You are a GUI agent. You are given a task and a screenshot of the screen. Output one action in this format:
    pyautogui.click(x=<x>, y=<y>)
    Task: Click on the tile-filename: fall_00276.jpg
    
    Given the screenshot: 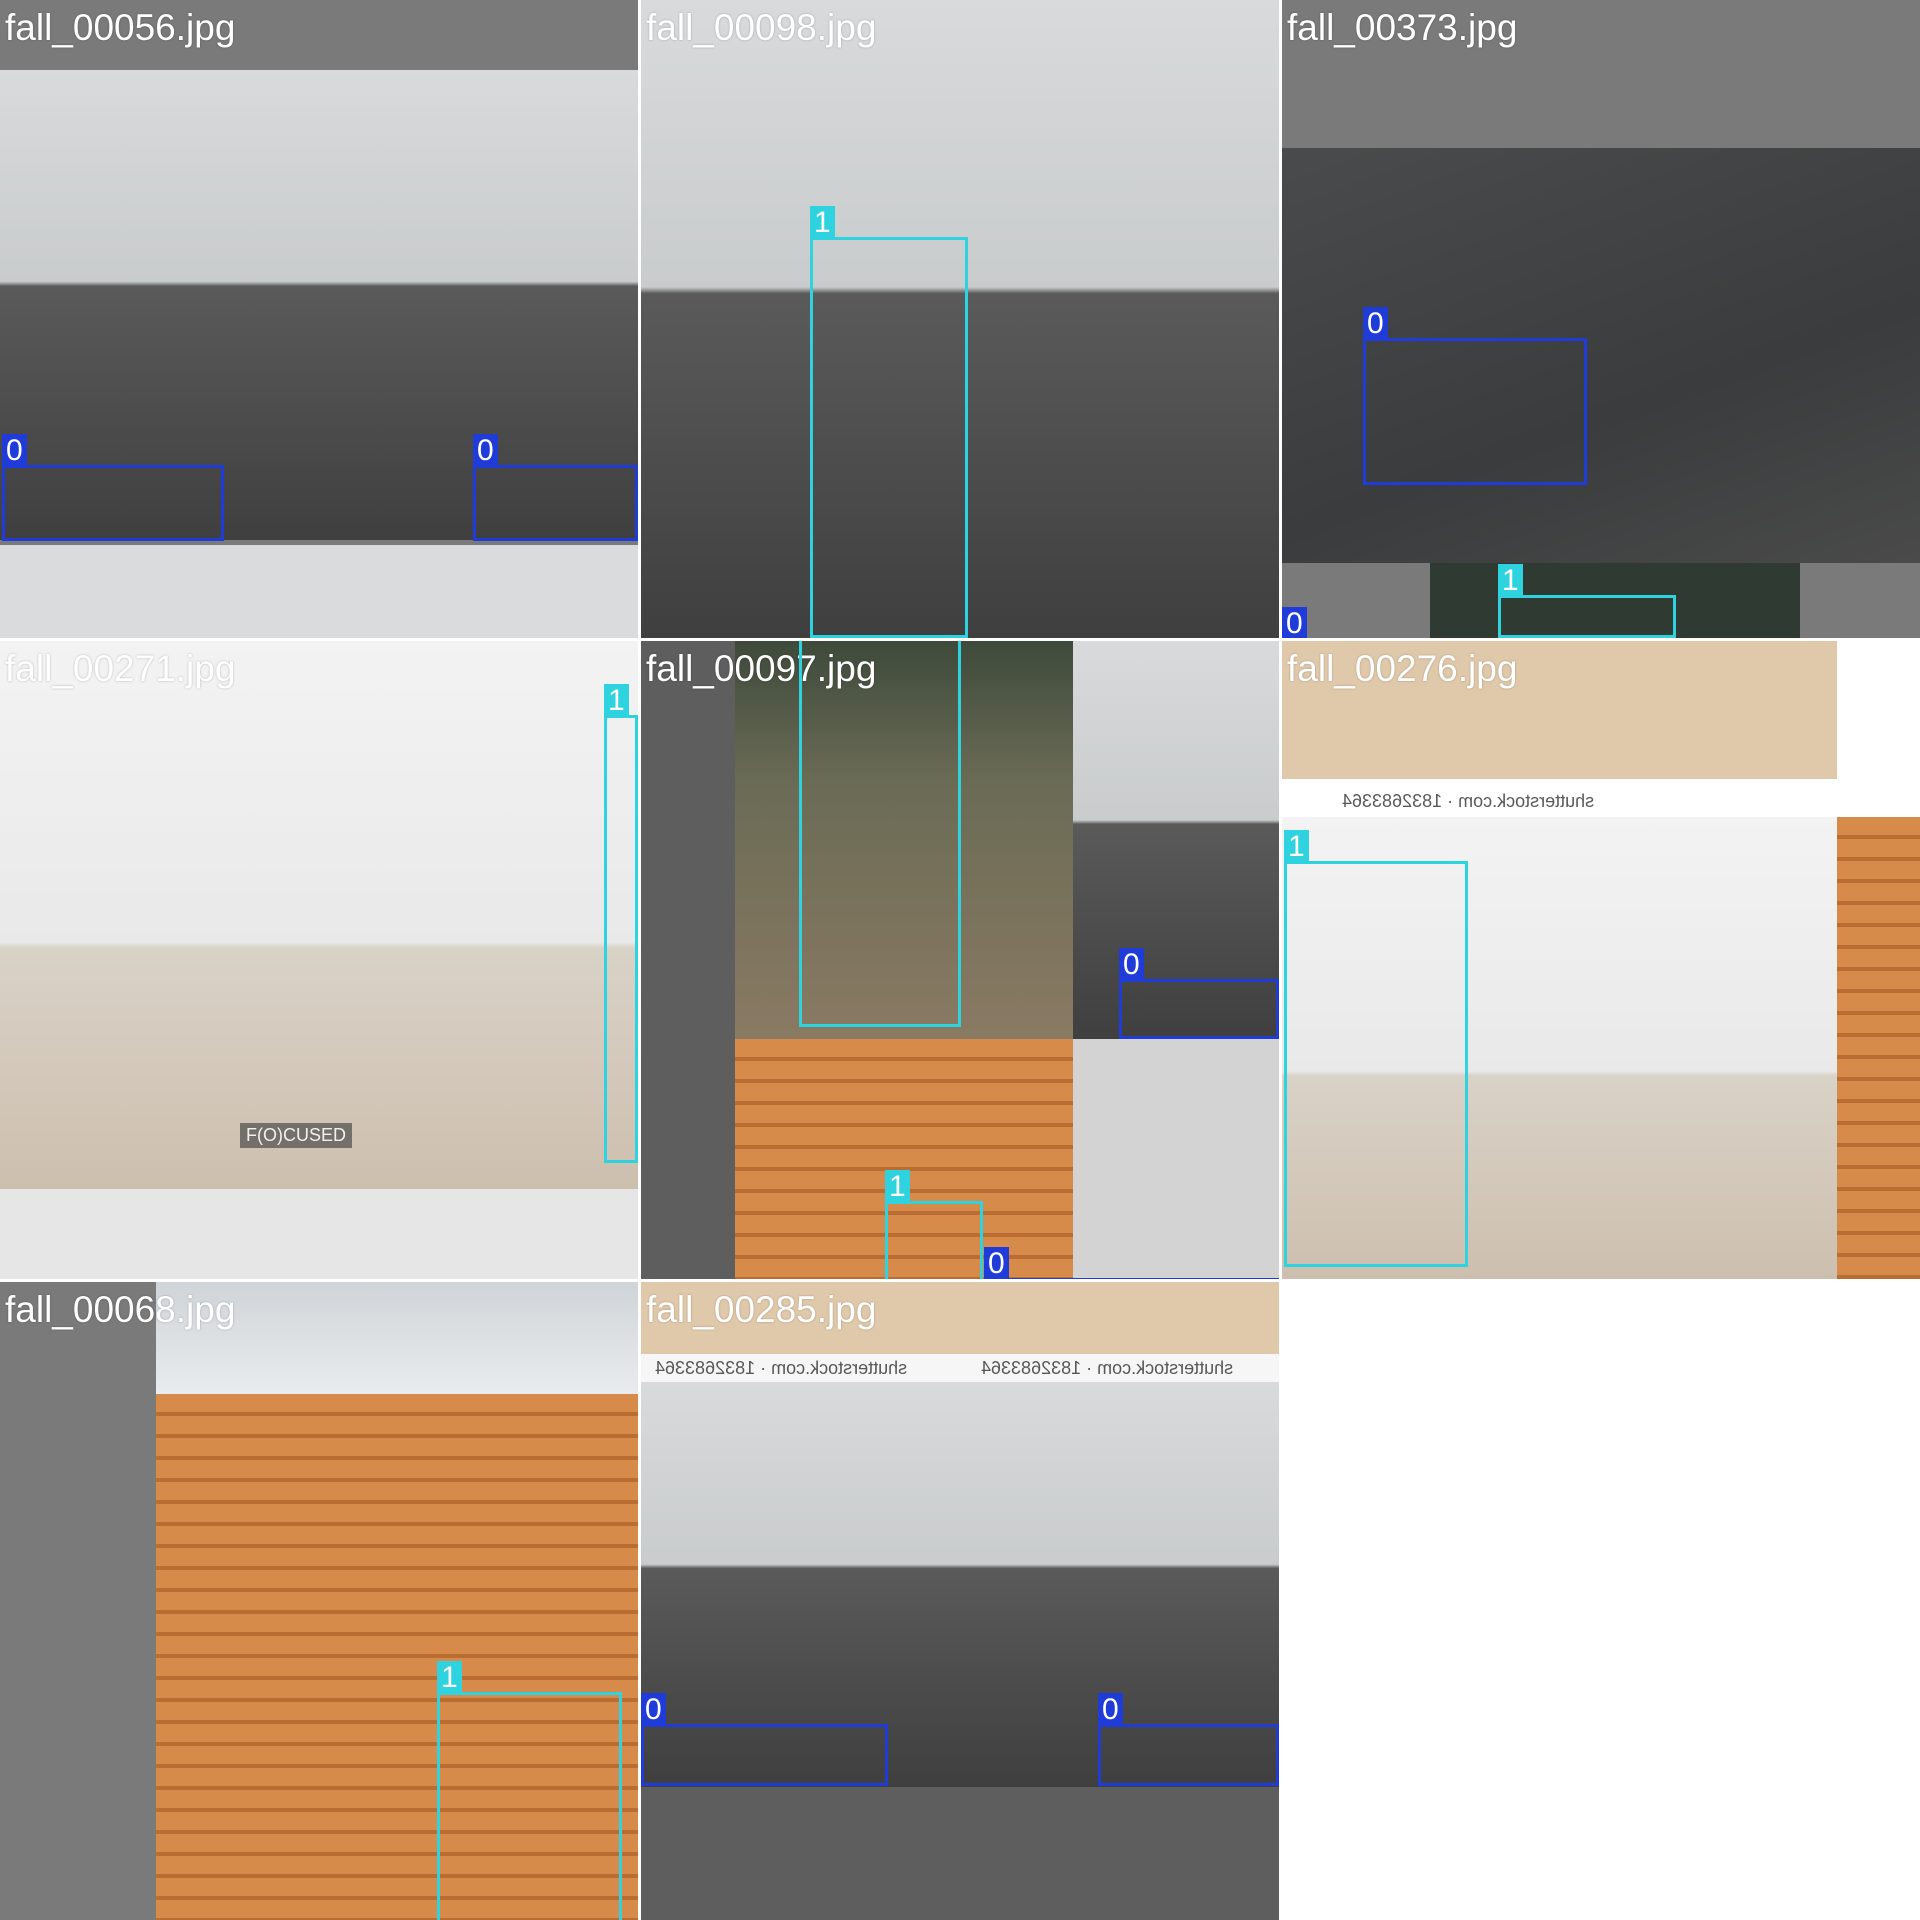 What is the action you would take?
    pyautogui.click(x=1402, y=668)
    